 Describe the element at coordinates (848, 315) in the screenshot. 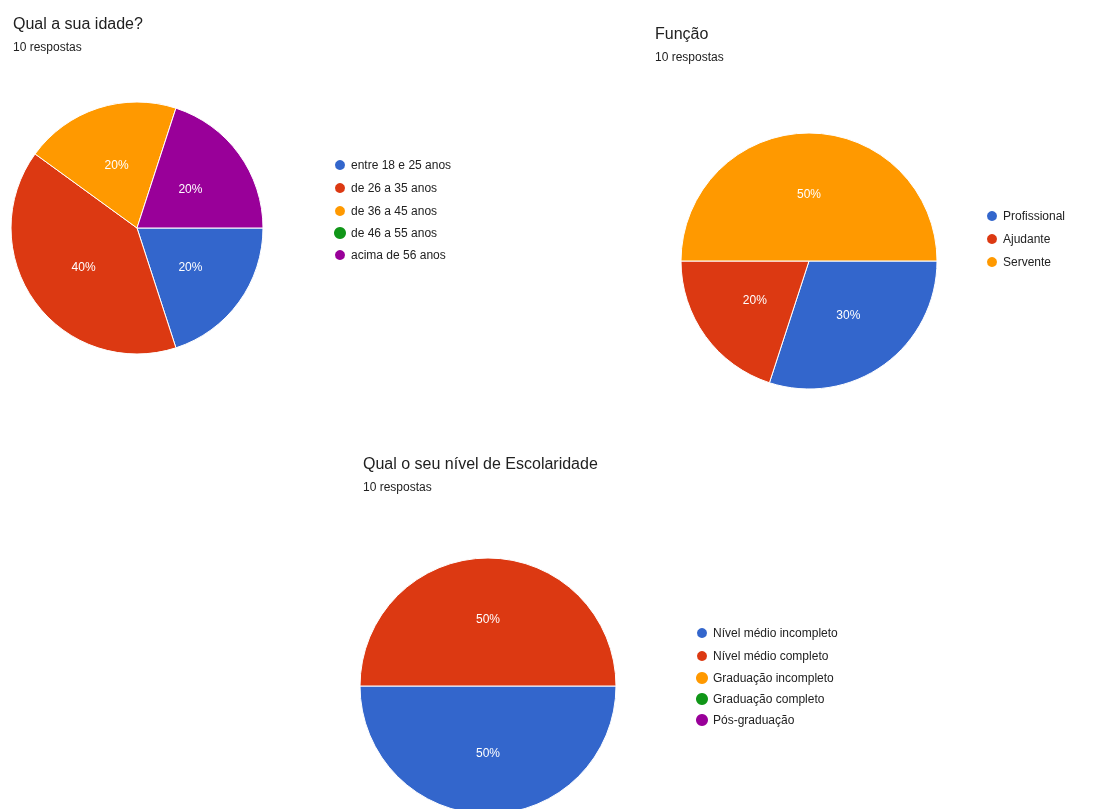

I see `data-label: 30%` at that location.